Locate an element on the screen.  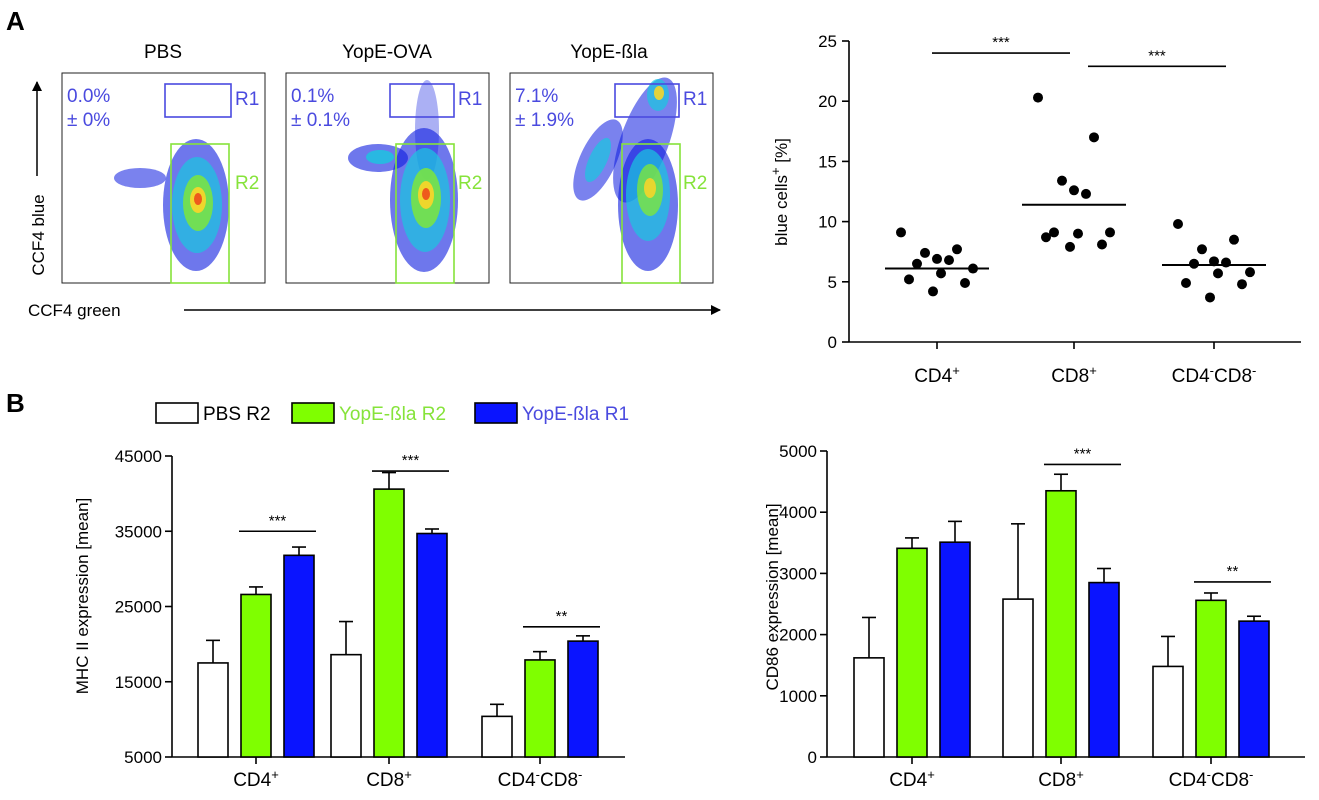
legend-label-yope-bla-r2: YopE-ßla R2 is located at coordinates (392, 414).